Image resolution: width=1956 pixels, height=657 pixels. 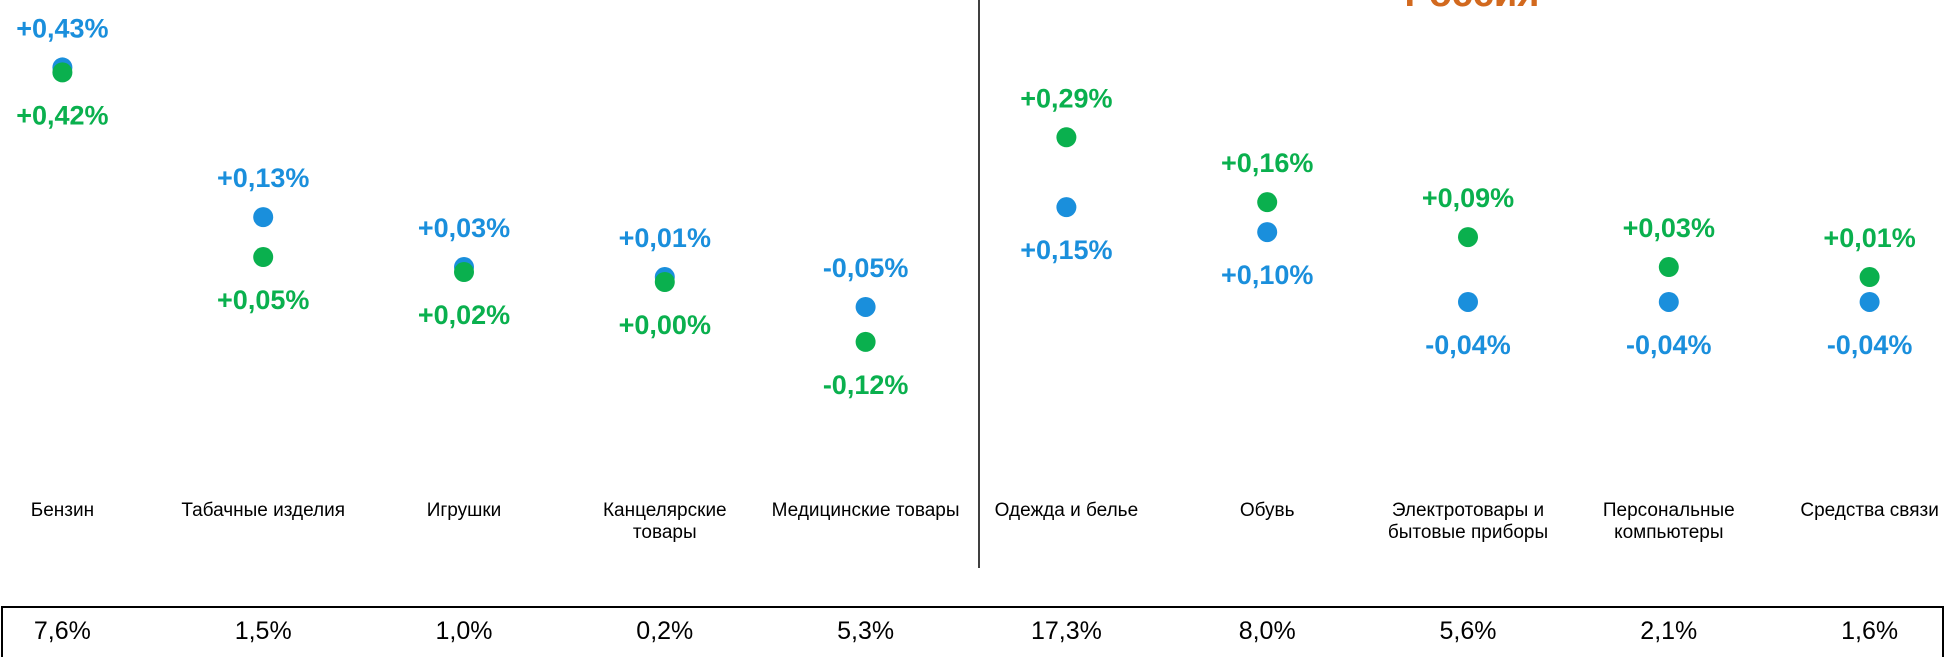 What do you see at coordinates (1267, 631) in the screenshot?
I see `share-value: 8,0%` at bounding box center [1267, 631].